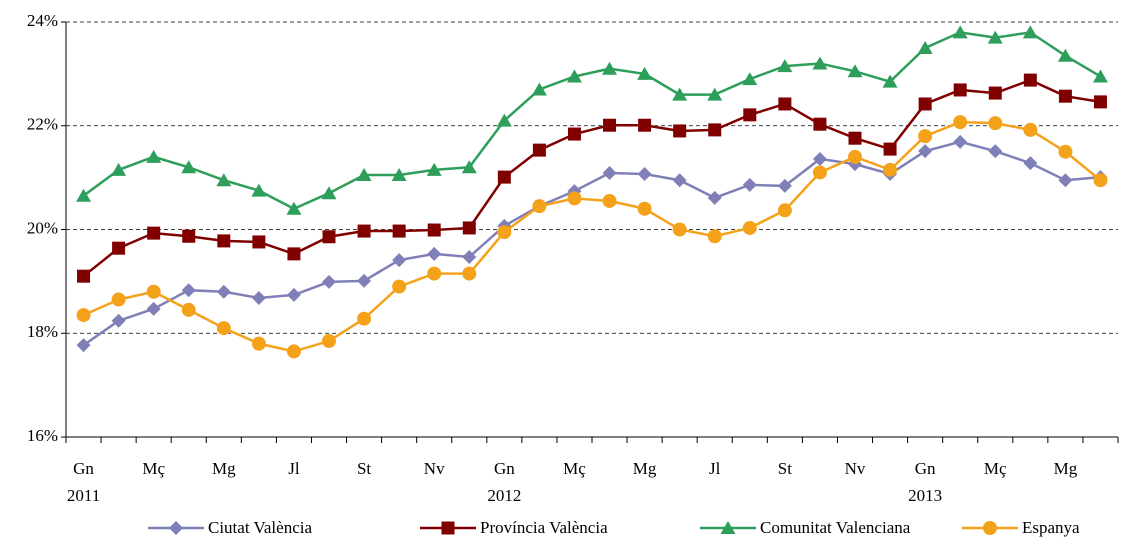 The height and width of the screenshot is (541, 1128). I want to click on legend-label: Comunitat Valenciana, so click(835, 527).